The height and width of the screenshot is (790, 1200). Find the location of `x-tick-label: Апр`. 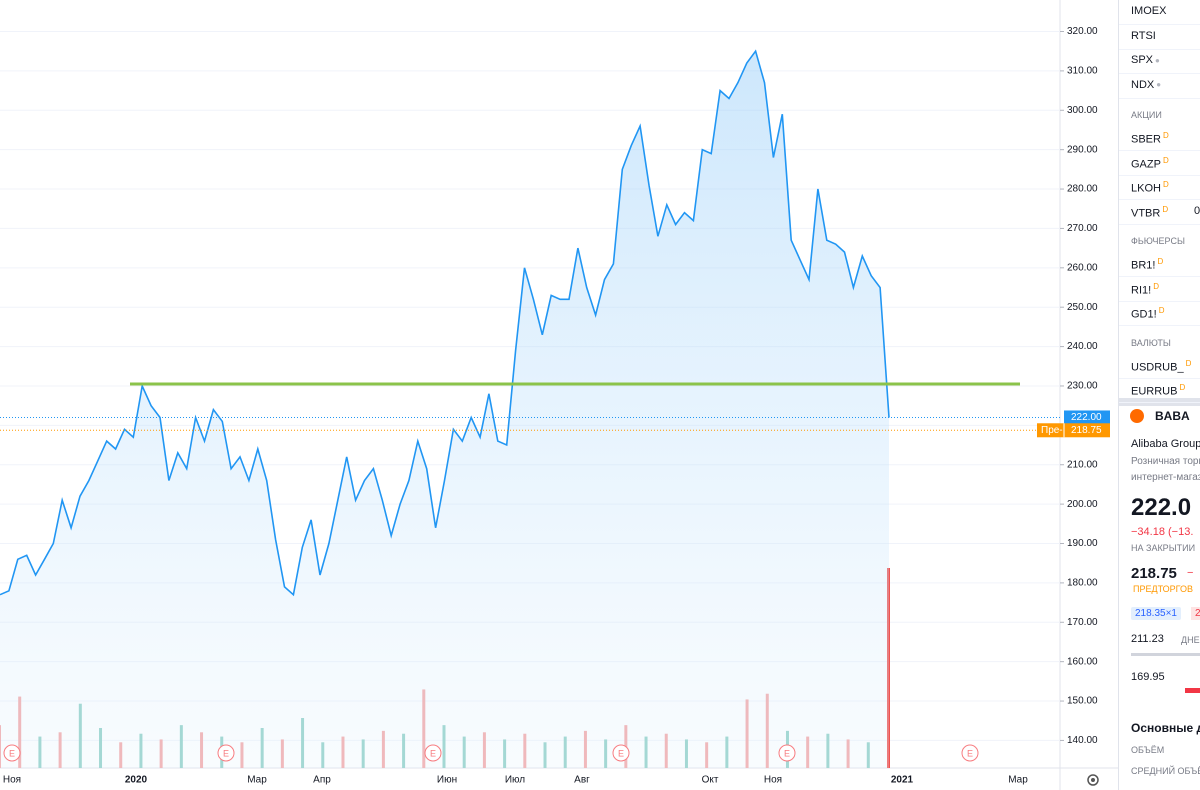

x-tick-label: Апр is located at coordinates (322, 780).